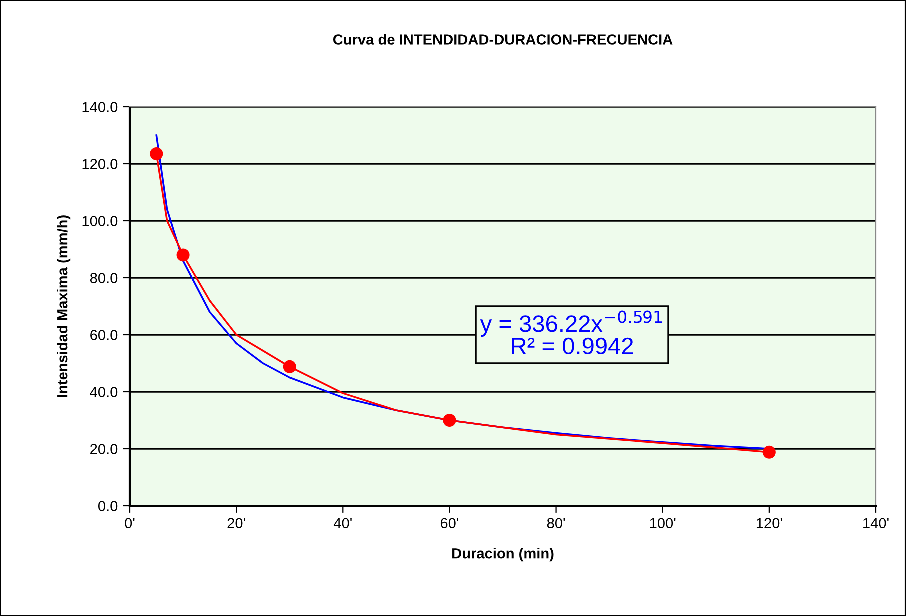 Image resolution: width=906 pixels, height=616 pixels. Describe the element at coordinates (663, 523) in the screenshot. I see `x-tick-label: 100'` at that location.